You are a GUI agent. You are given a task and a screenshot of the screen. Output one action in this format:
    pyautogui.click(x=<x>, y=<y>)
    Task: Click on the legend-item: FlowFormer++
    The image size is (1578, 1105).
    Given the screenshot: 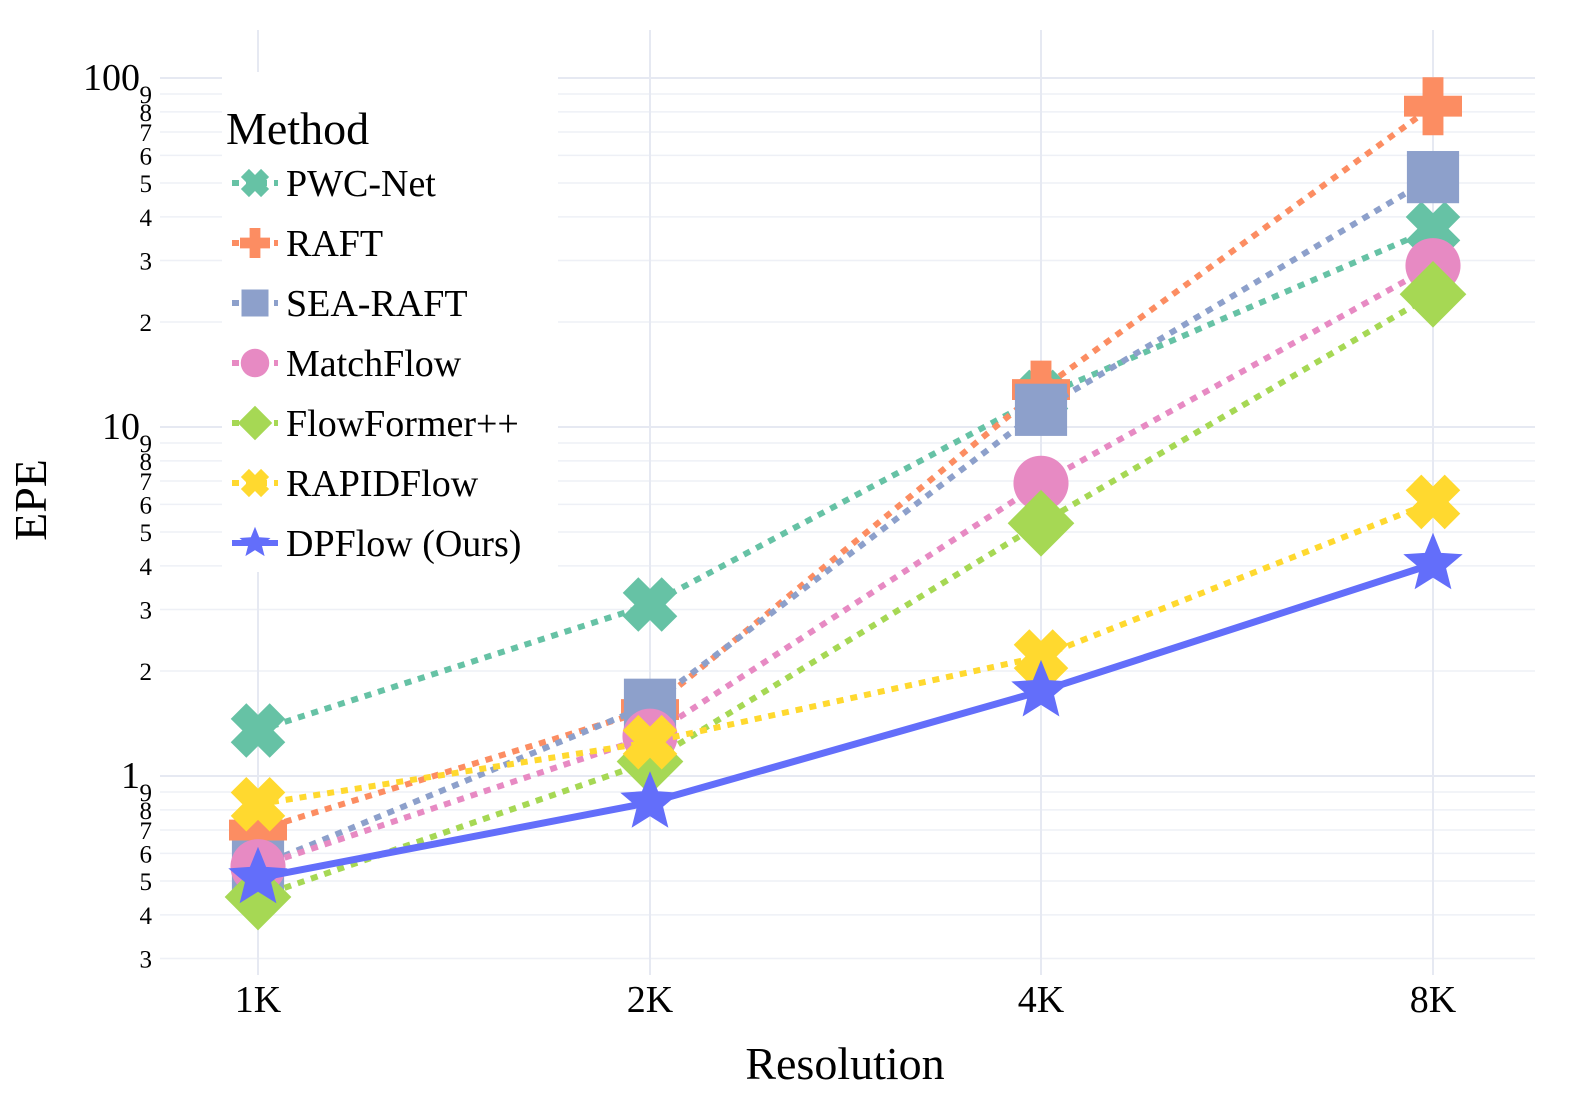 What is the action you would take?
    pyautogui.click(x=375, y=424)
    